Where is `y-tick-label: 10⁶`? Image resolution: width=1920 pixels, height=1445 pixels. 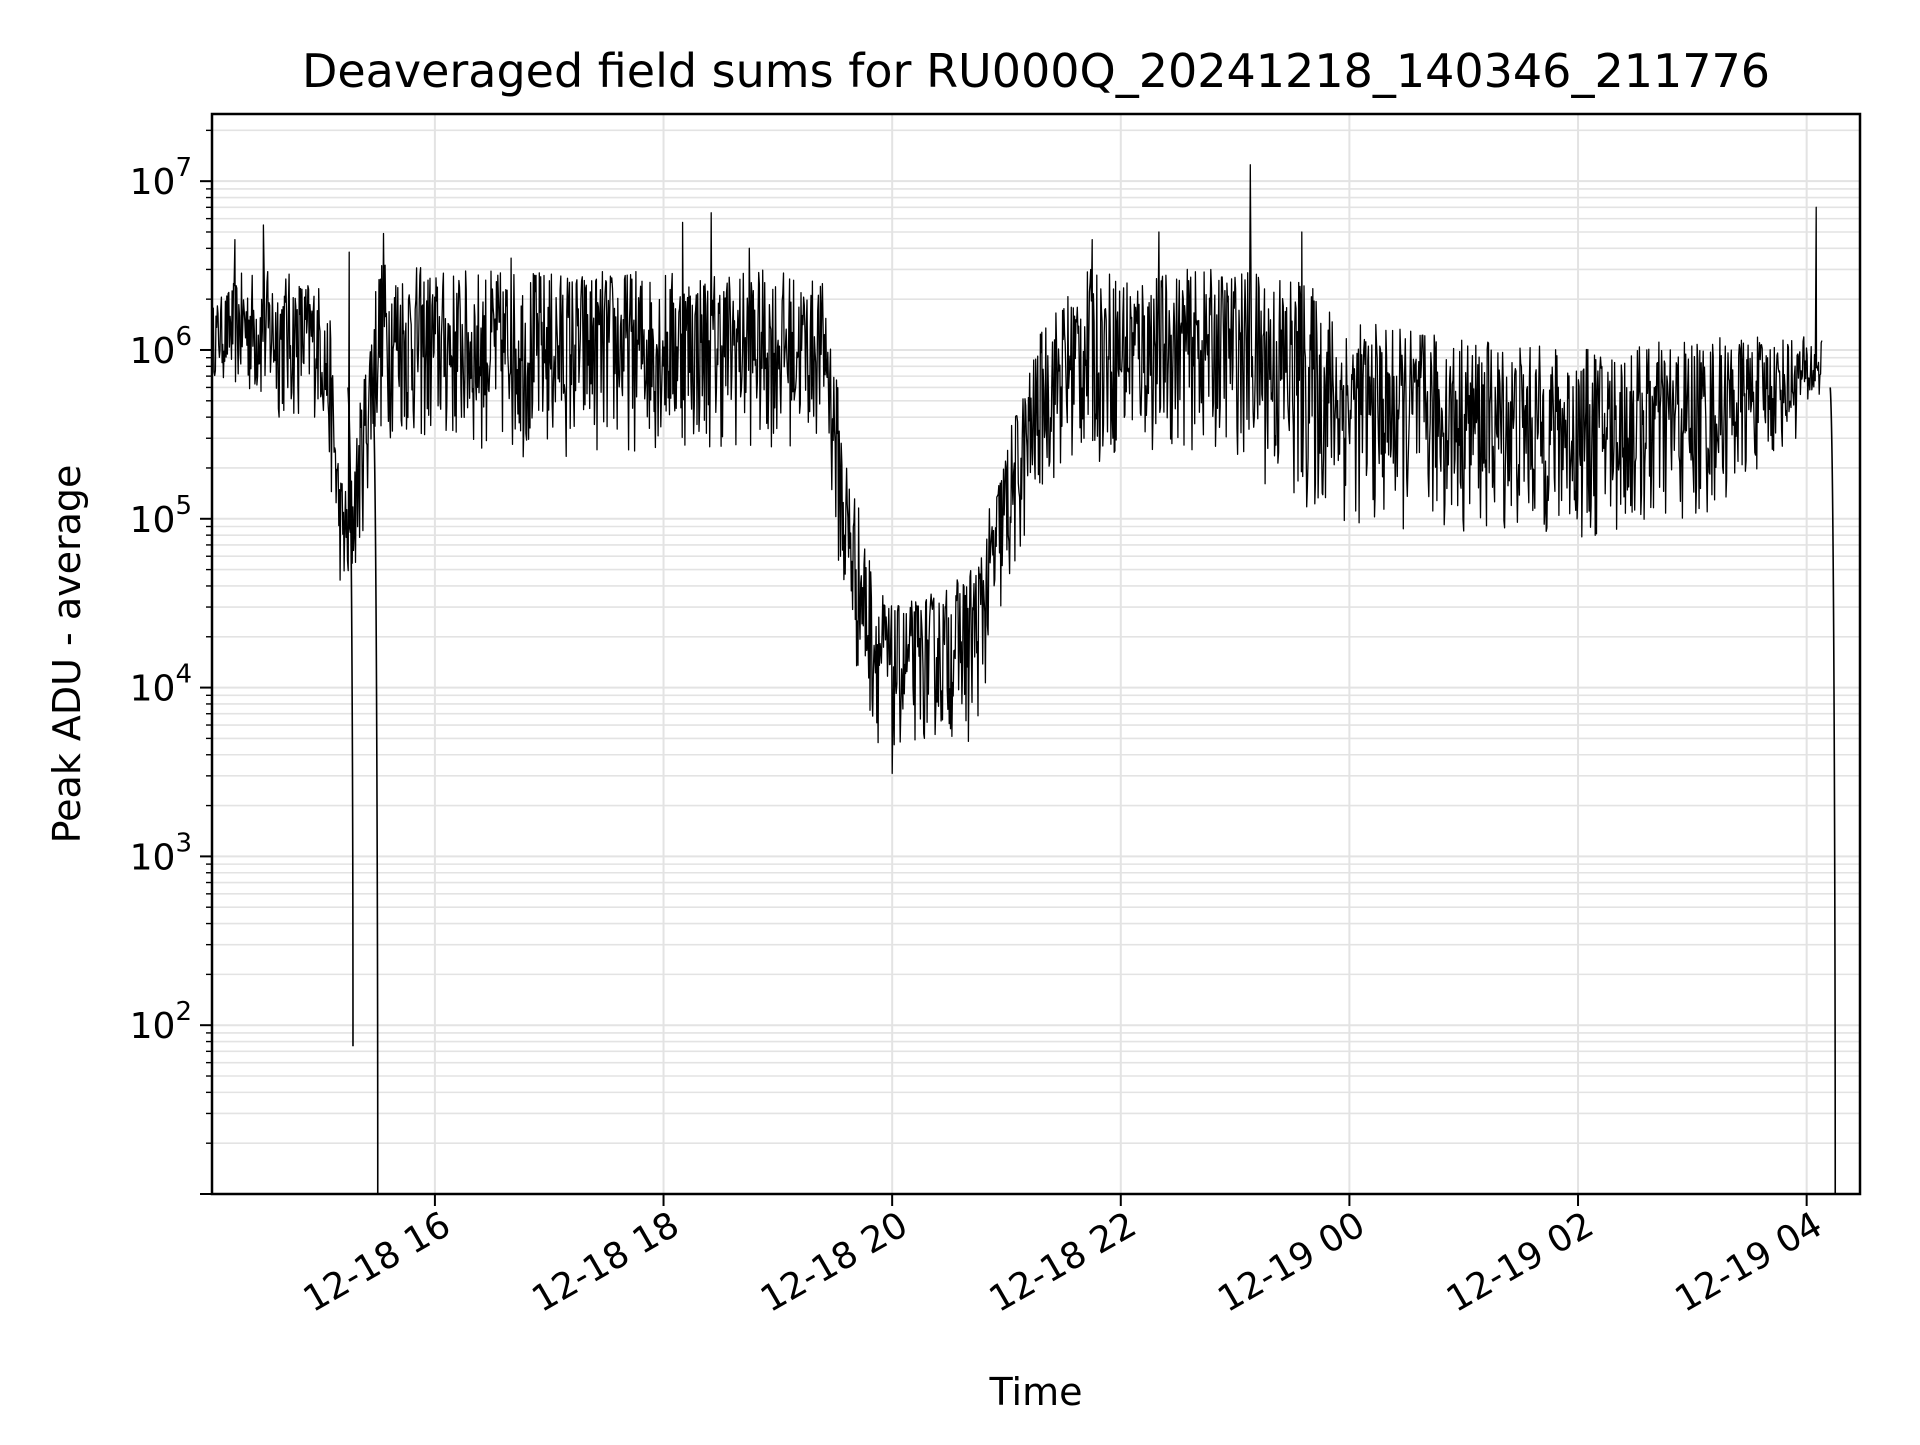
y-tick-label: 10⁶ is located at coordinates (161, 347).